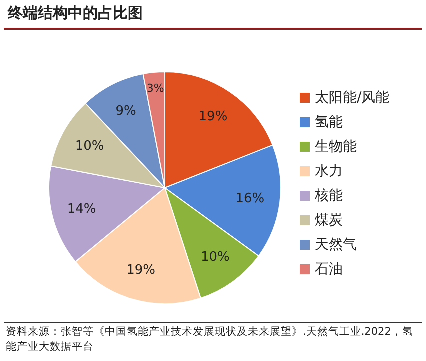 The height and width of the screenshot is (361, 426). What do you see at coordinates (81, 209) in the screenshot?
I see `data-label: 14%` at bounding box center [81, 209].